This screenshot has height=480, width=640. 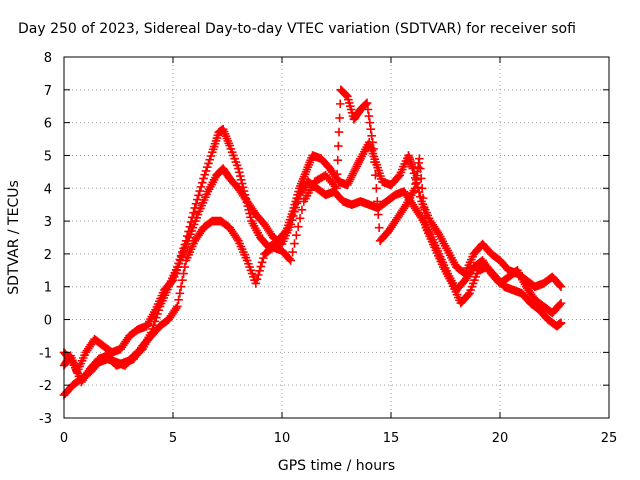 What do you see at coordinates (48, 255) in the screenshot?
I see `y-tick-label: 2` at bounding box center [48, 255].